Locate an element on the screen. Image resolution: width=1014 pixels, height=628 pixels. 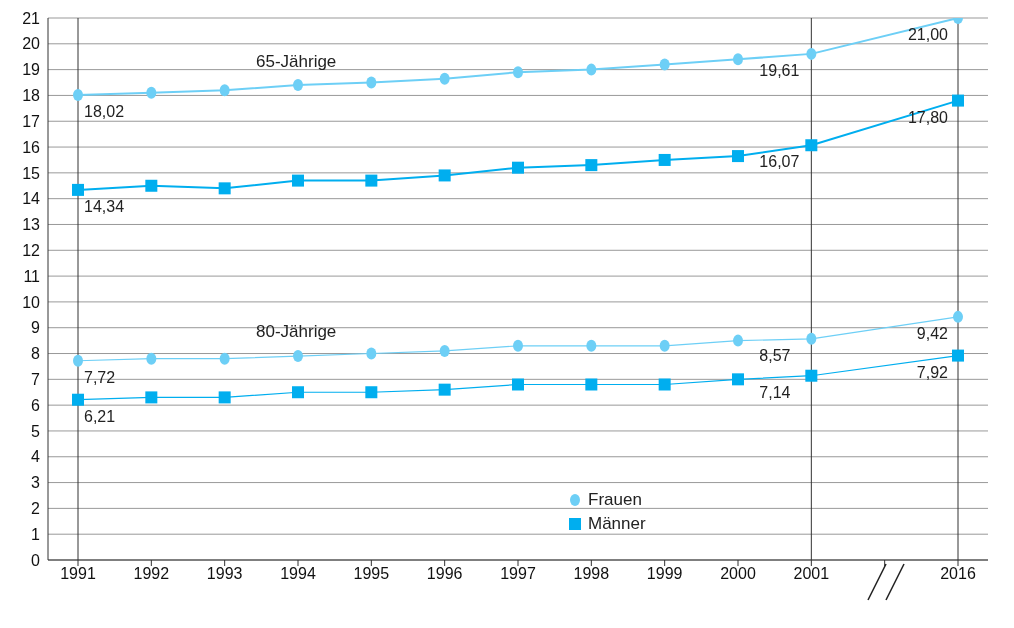
x-tick-label: 1997 is located at coordinates (518, 574).